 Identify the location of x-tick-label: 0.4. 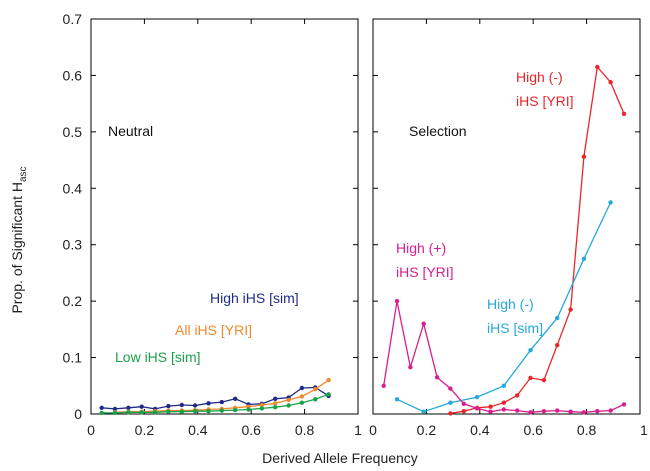
(198, 430).